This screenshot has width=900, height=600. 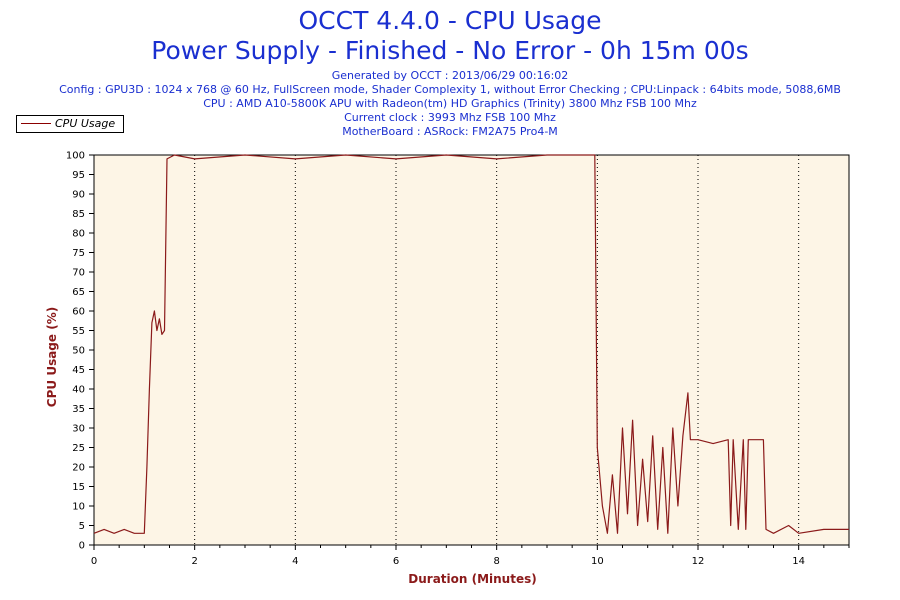 What do you see at coordinates (78, 253) in the screenshot?
I see `y-tick-label: 75` at bounding box center [78, 253].